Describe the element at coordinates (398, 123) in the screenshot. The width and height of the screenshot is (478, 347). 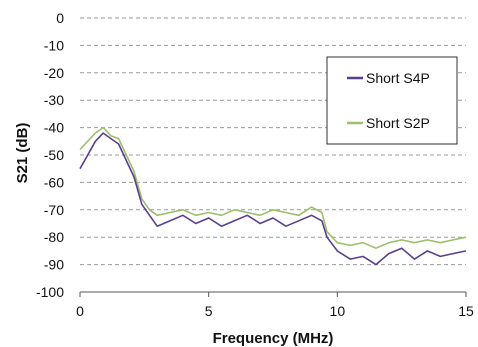
I see `legend-label-short-s2p: Short S2P` at that location.